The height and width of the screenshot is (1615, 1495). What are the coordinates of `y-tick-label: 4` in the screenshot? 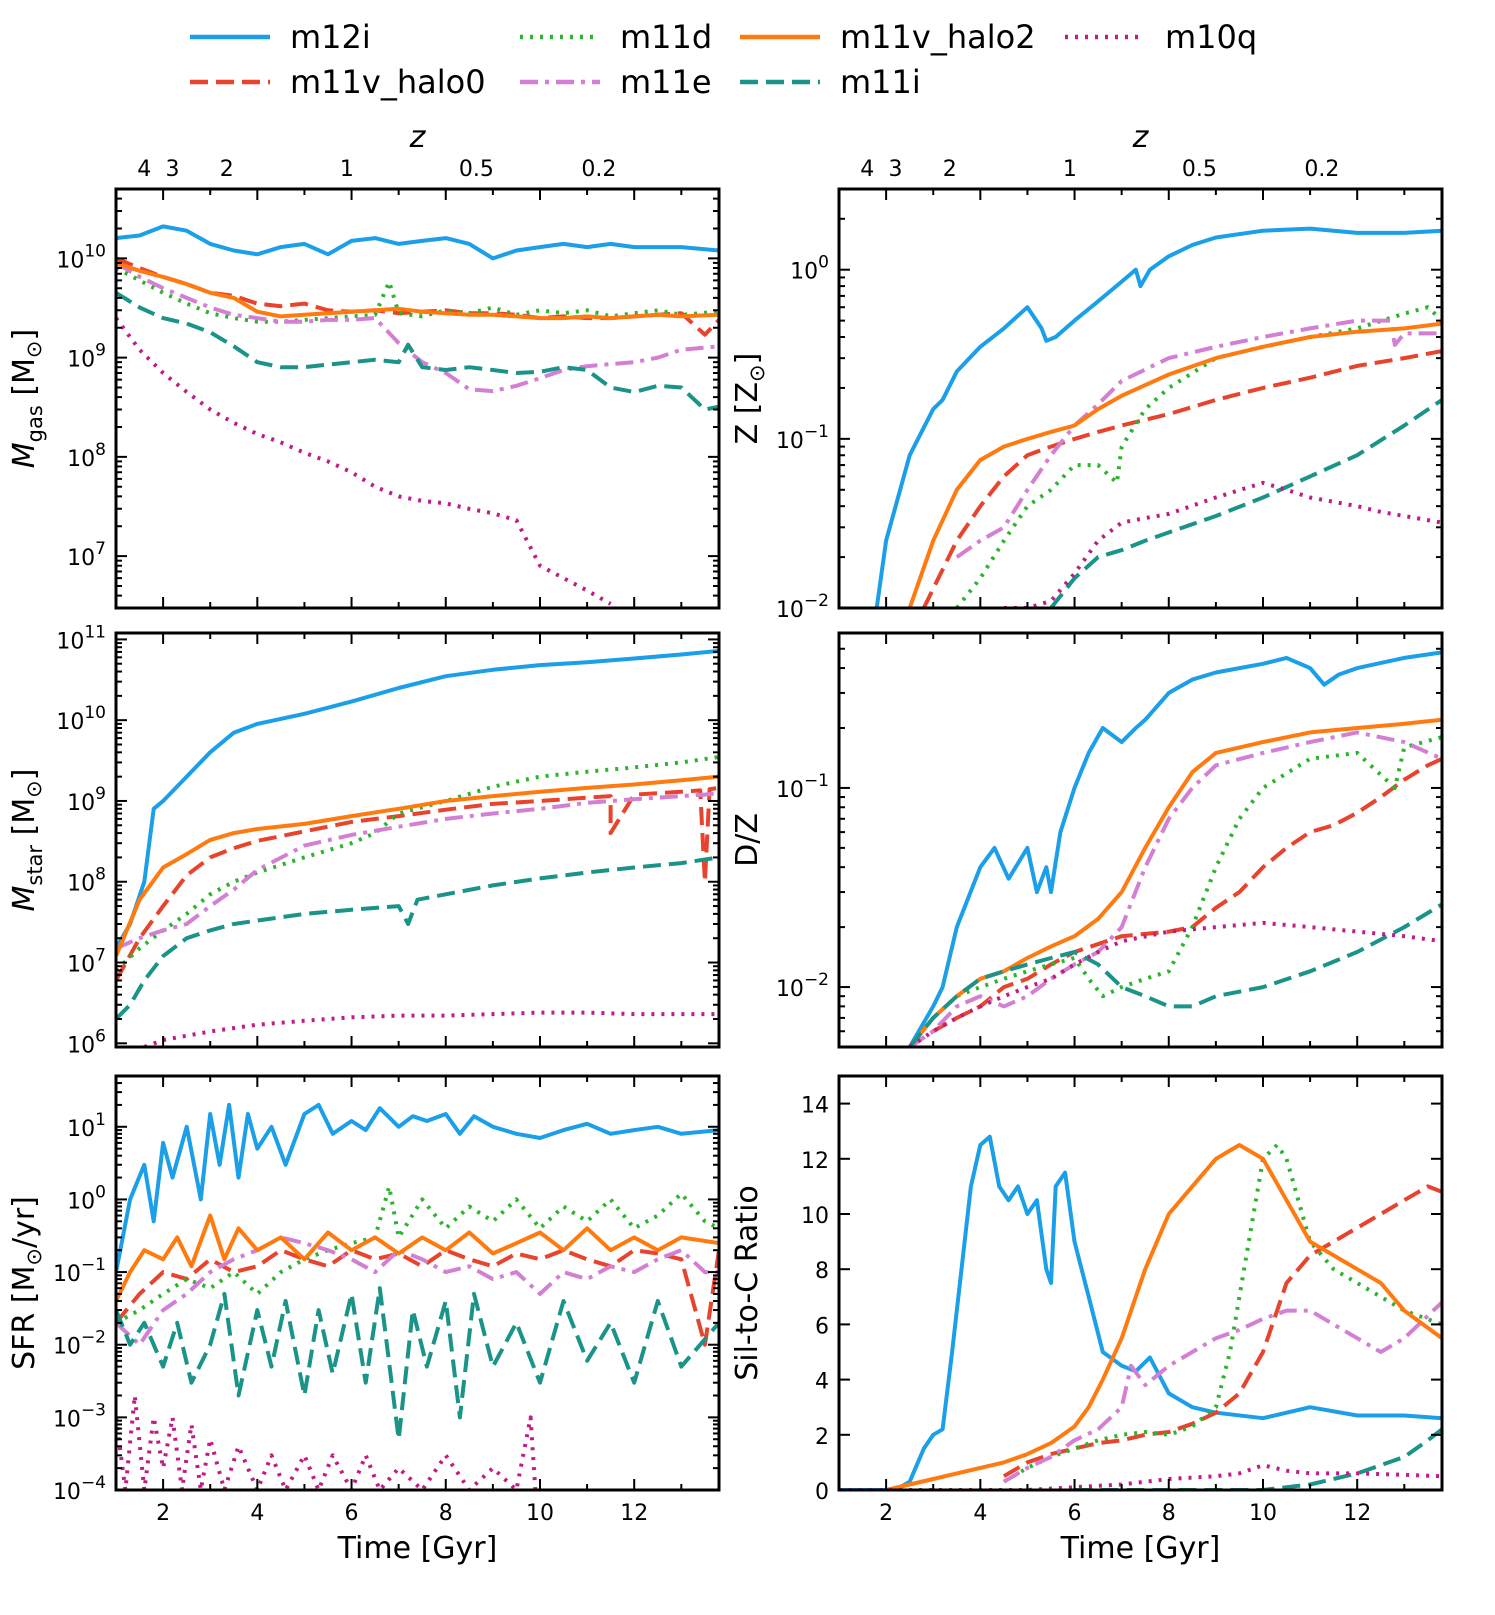 It's located at (822, 1382).